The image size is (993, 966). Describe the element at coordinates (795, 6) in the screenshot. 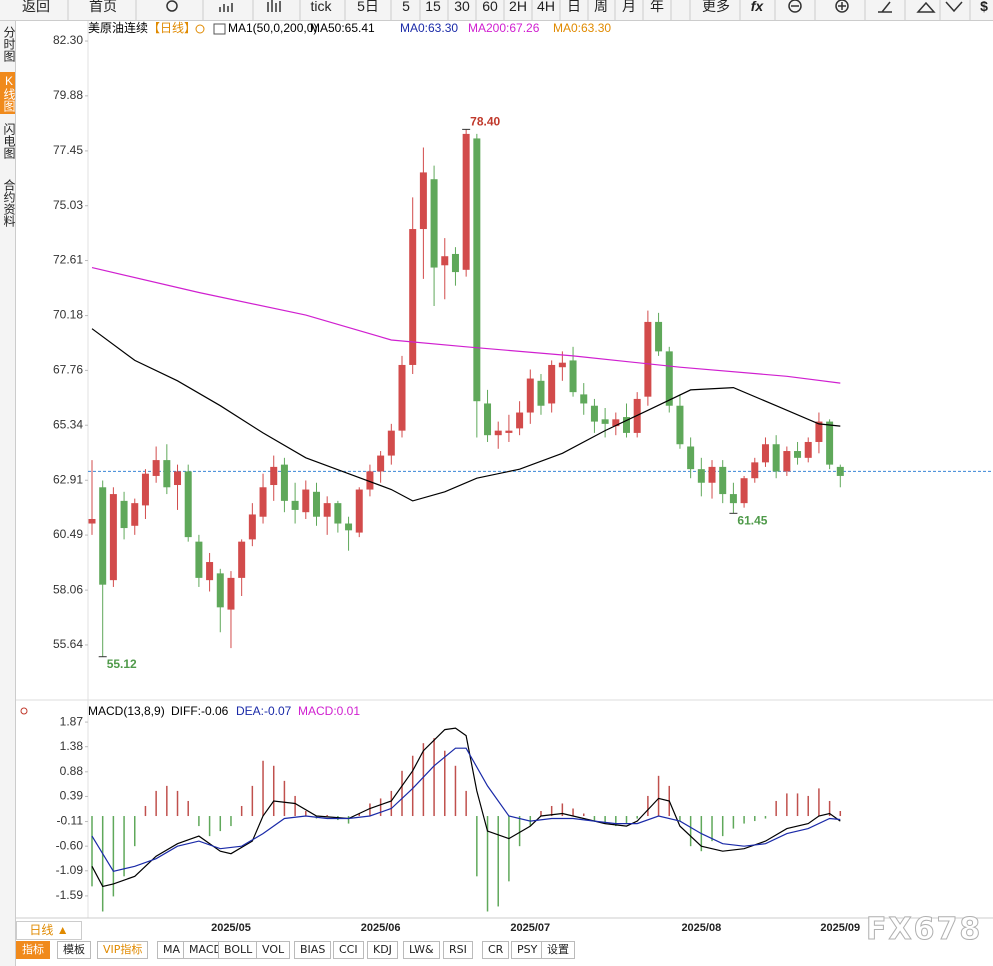

I see `zoom-out-icon` at that location.